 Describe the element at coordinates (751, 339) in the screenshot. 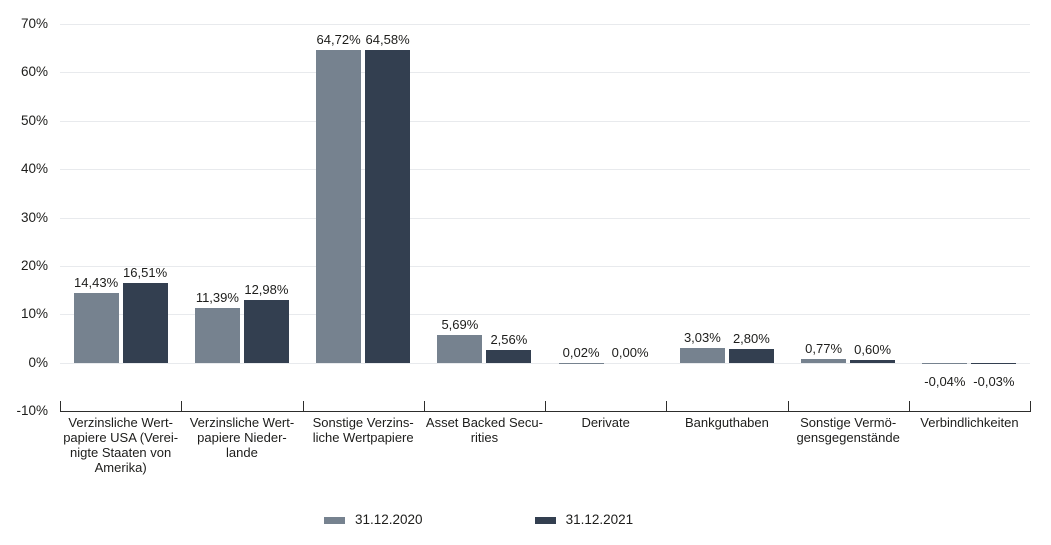

I see `value-label-31.12.2021-cat5: 2,80%` at that location.